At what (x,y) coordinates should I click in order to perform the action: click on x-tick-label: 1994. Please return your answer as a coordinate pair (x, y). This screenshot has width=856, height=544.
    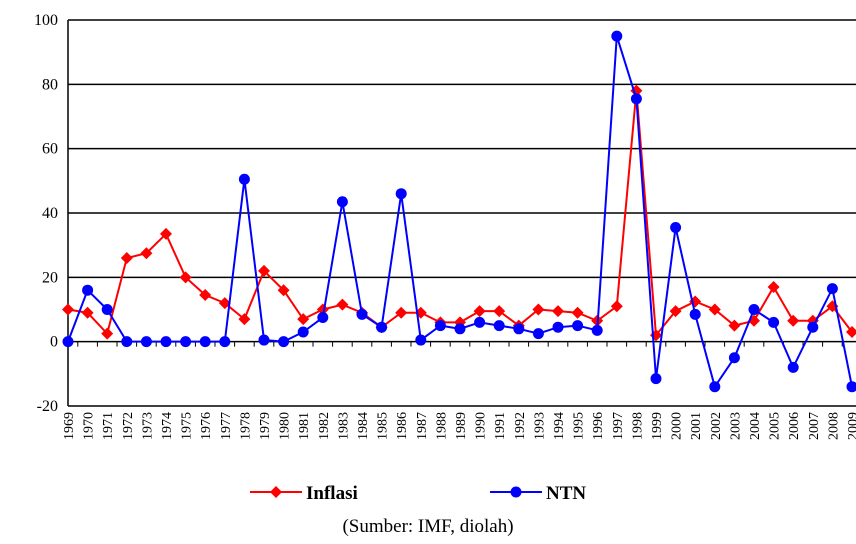
    Looking at the image, I should click on (559, 426).